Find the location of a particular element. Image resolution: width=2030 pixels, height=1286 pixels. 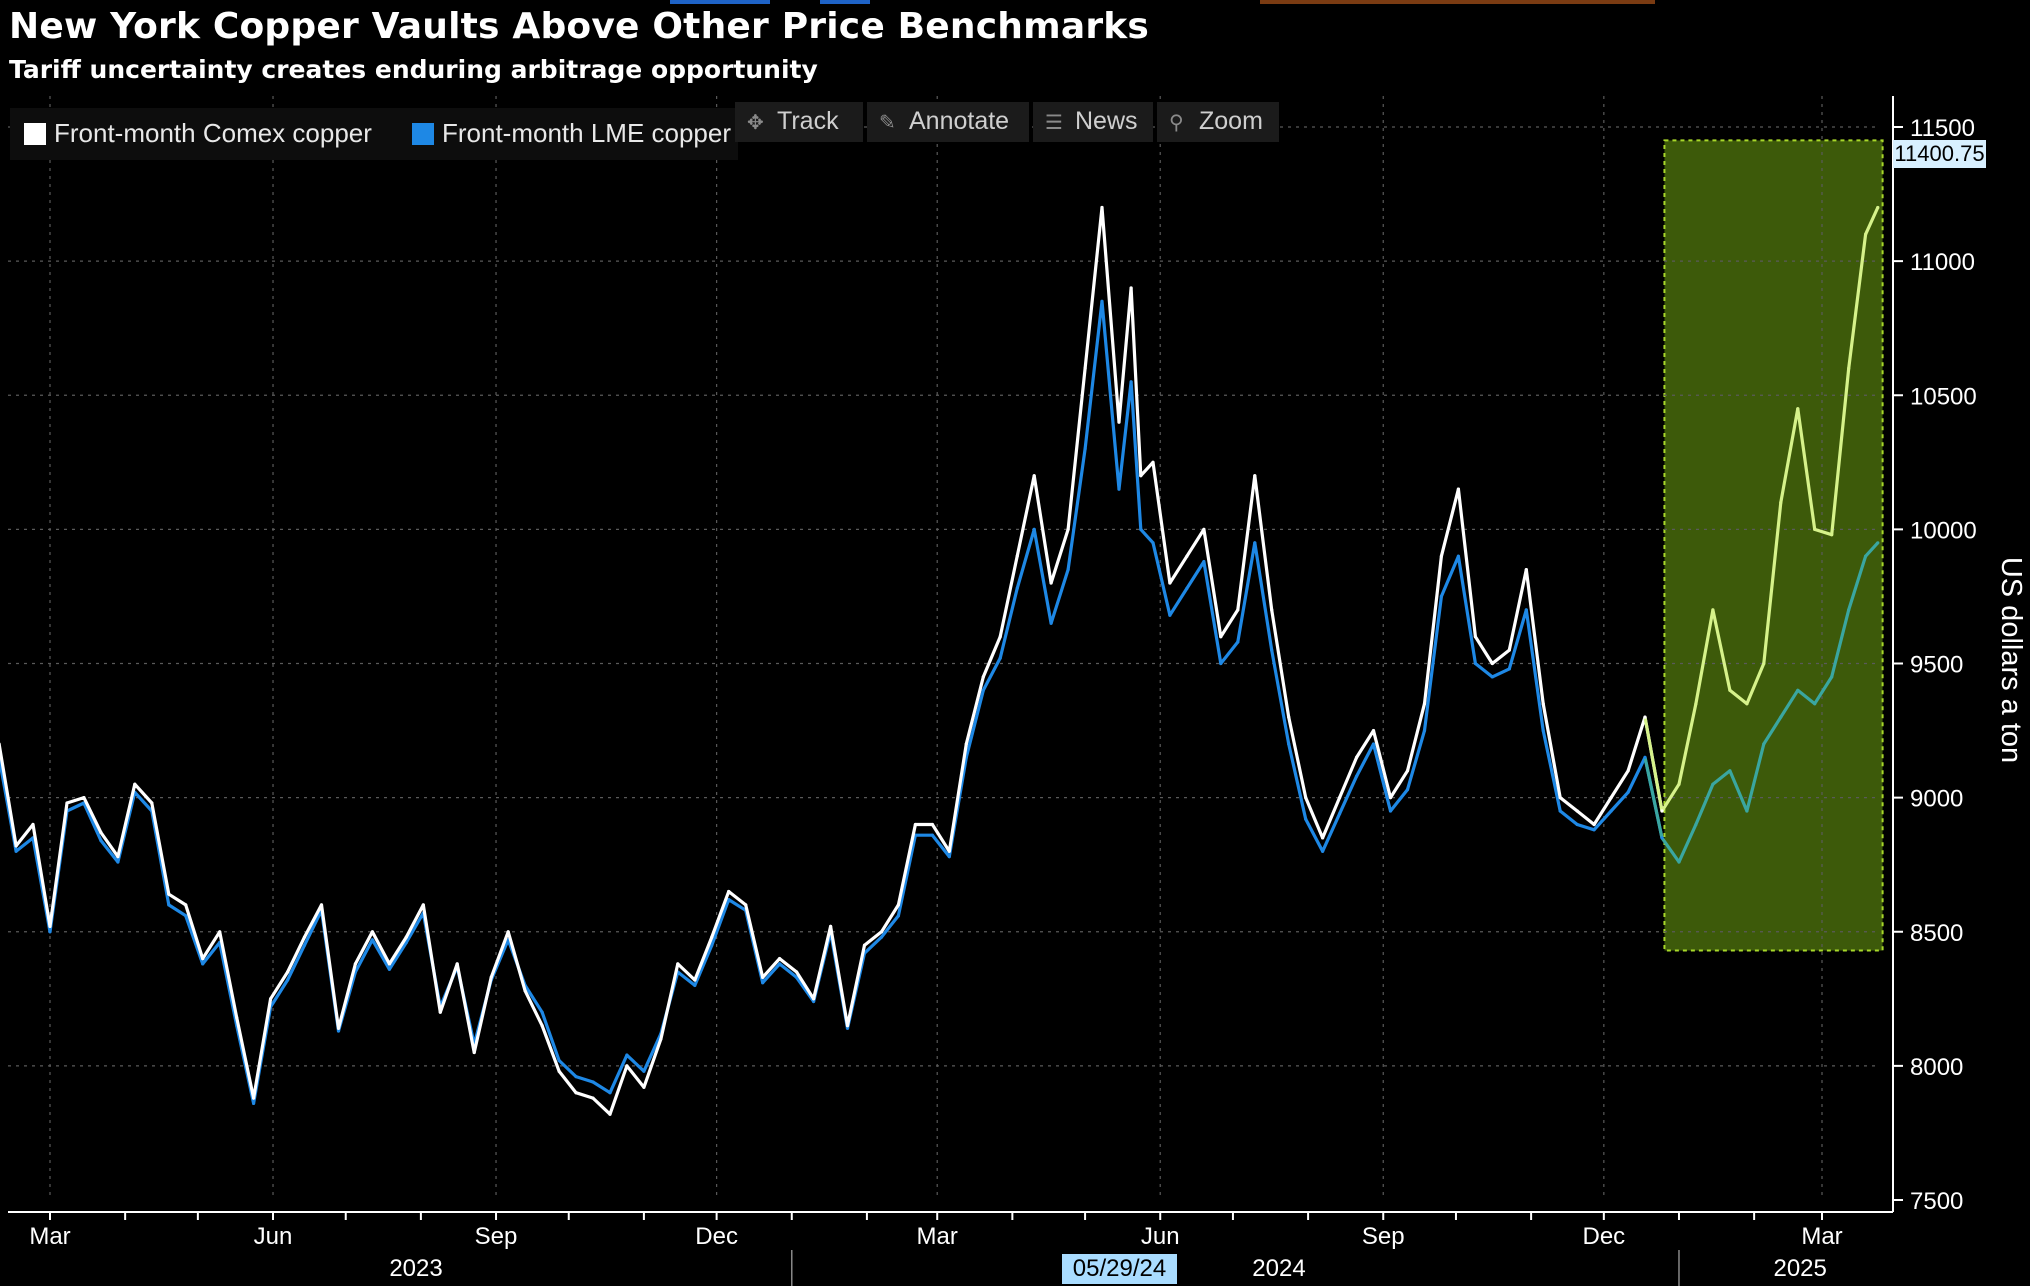

legend-item-lme: Front-month LME copper is located at coordinates (571, 133).